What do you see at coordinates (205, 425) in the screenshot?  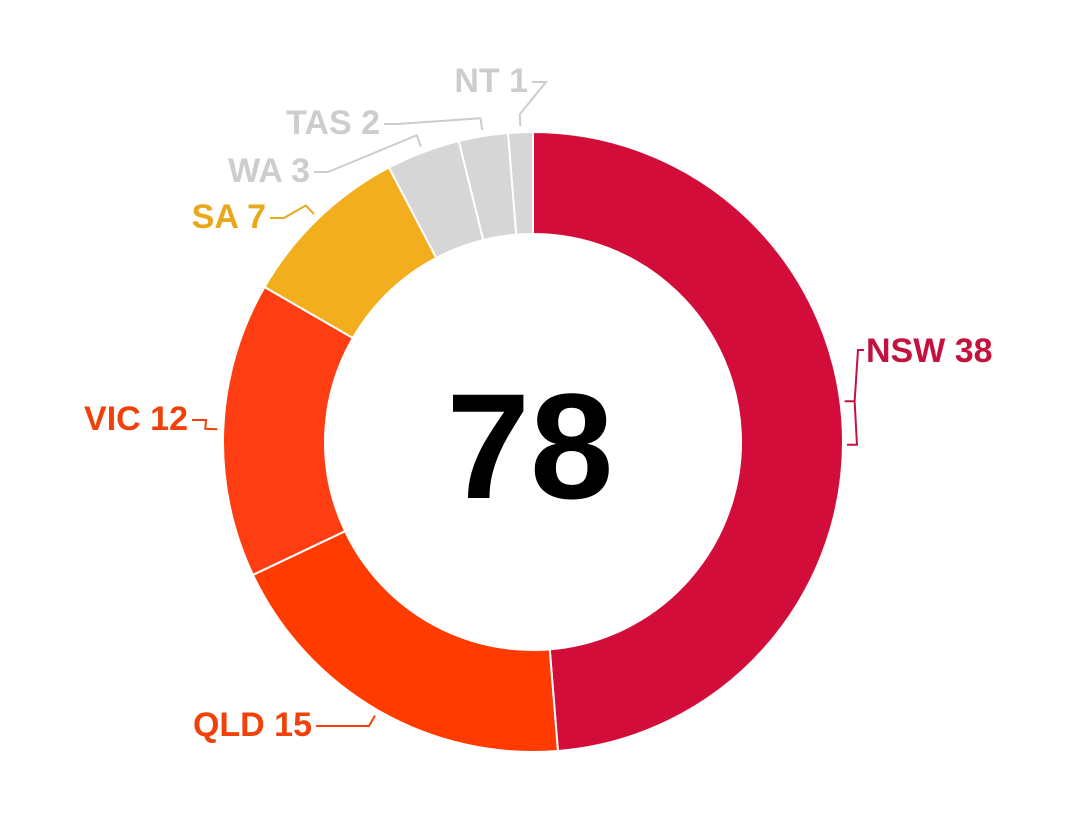 I see `leader-line-vic` at bounding box center [205, 425].